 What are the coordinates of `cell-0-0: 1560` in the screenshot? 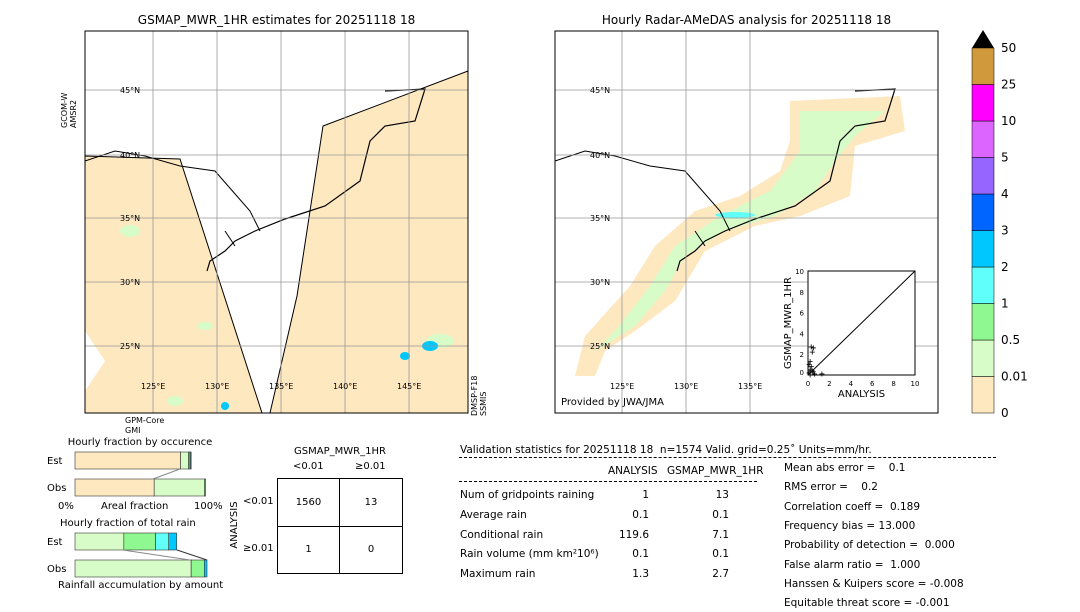 It's located at (308, 502).